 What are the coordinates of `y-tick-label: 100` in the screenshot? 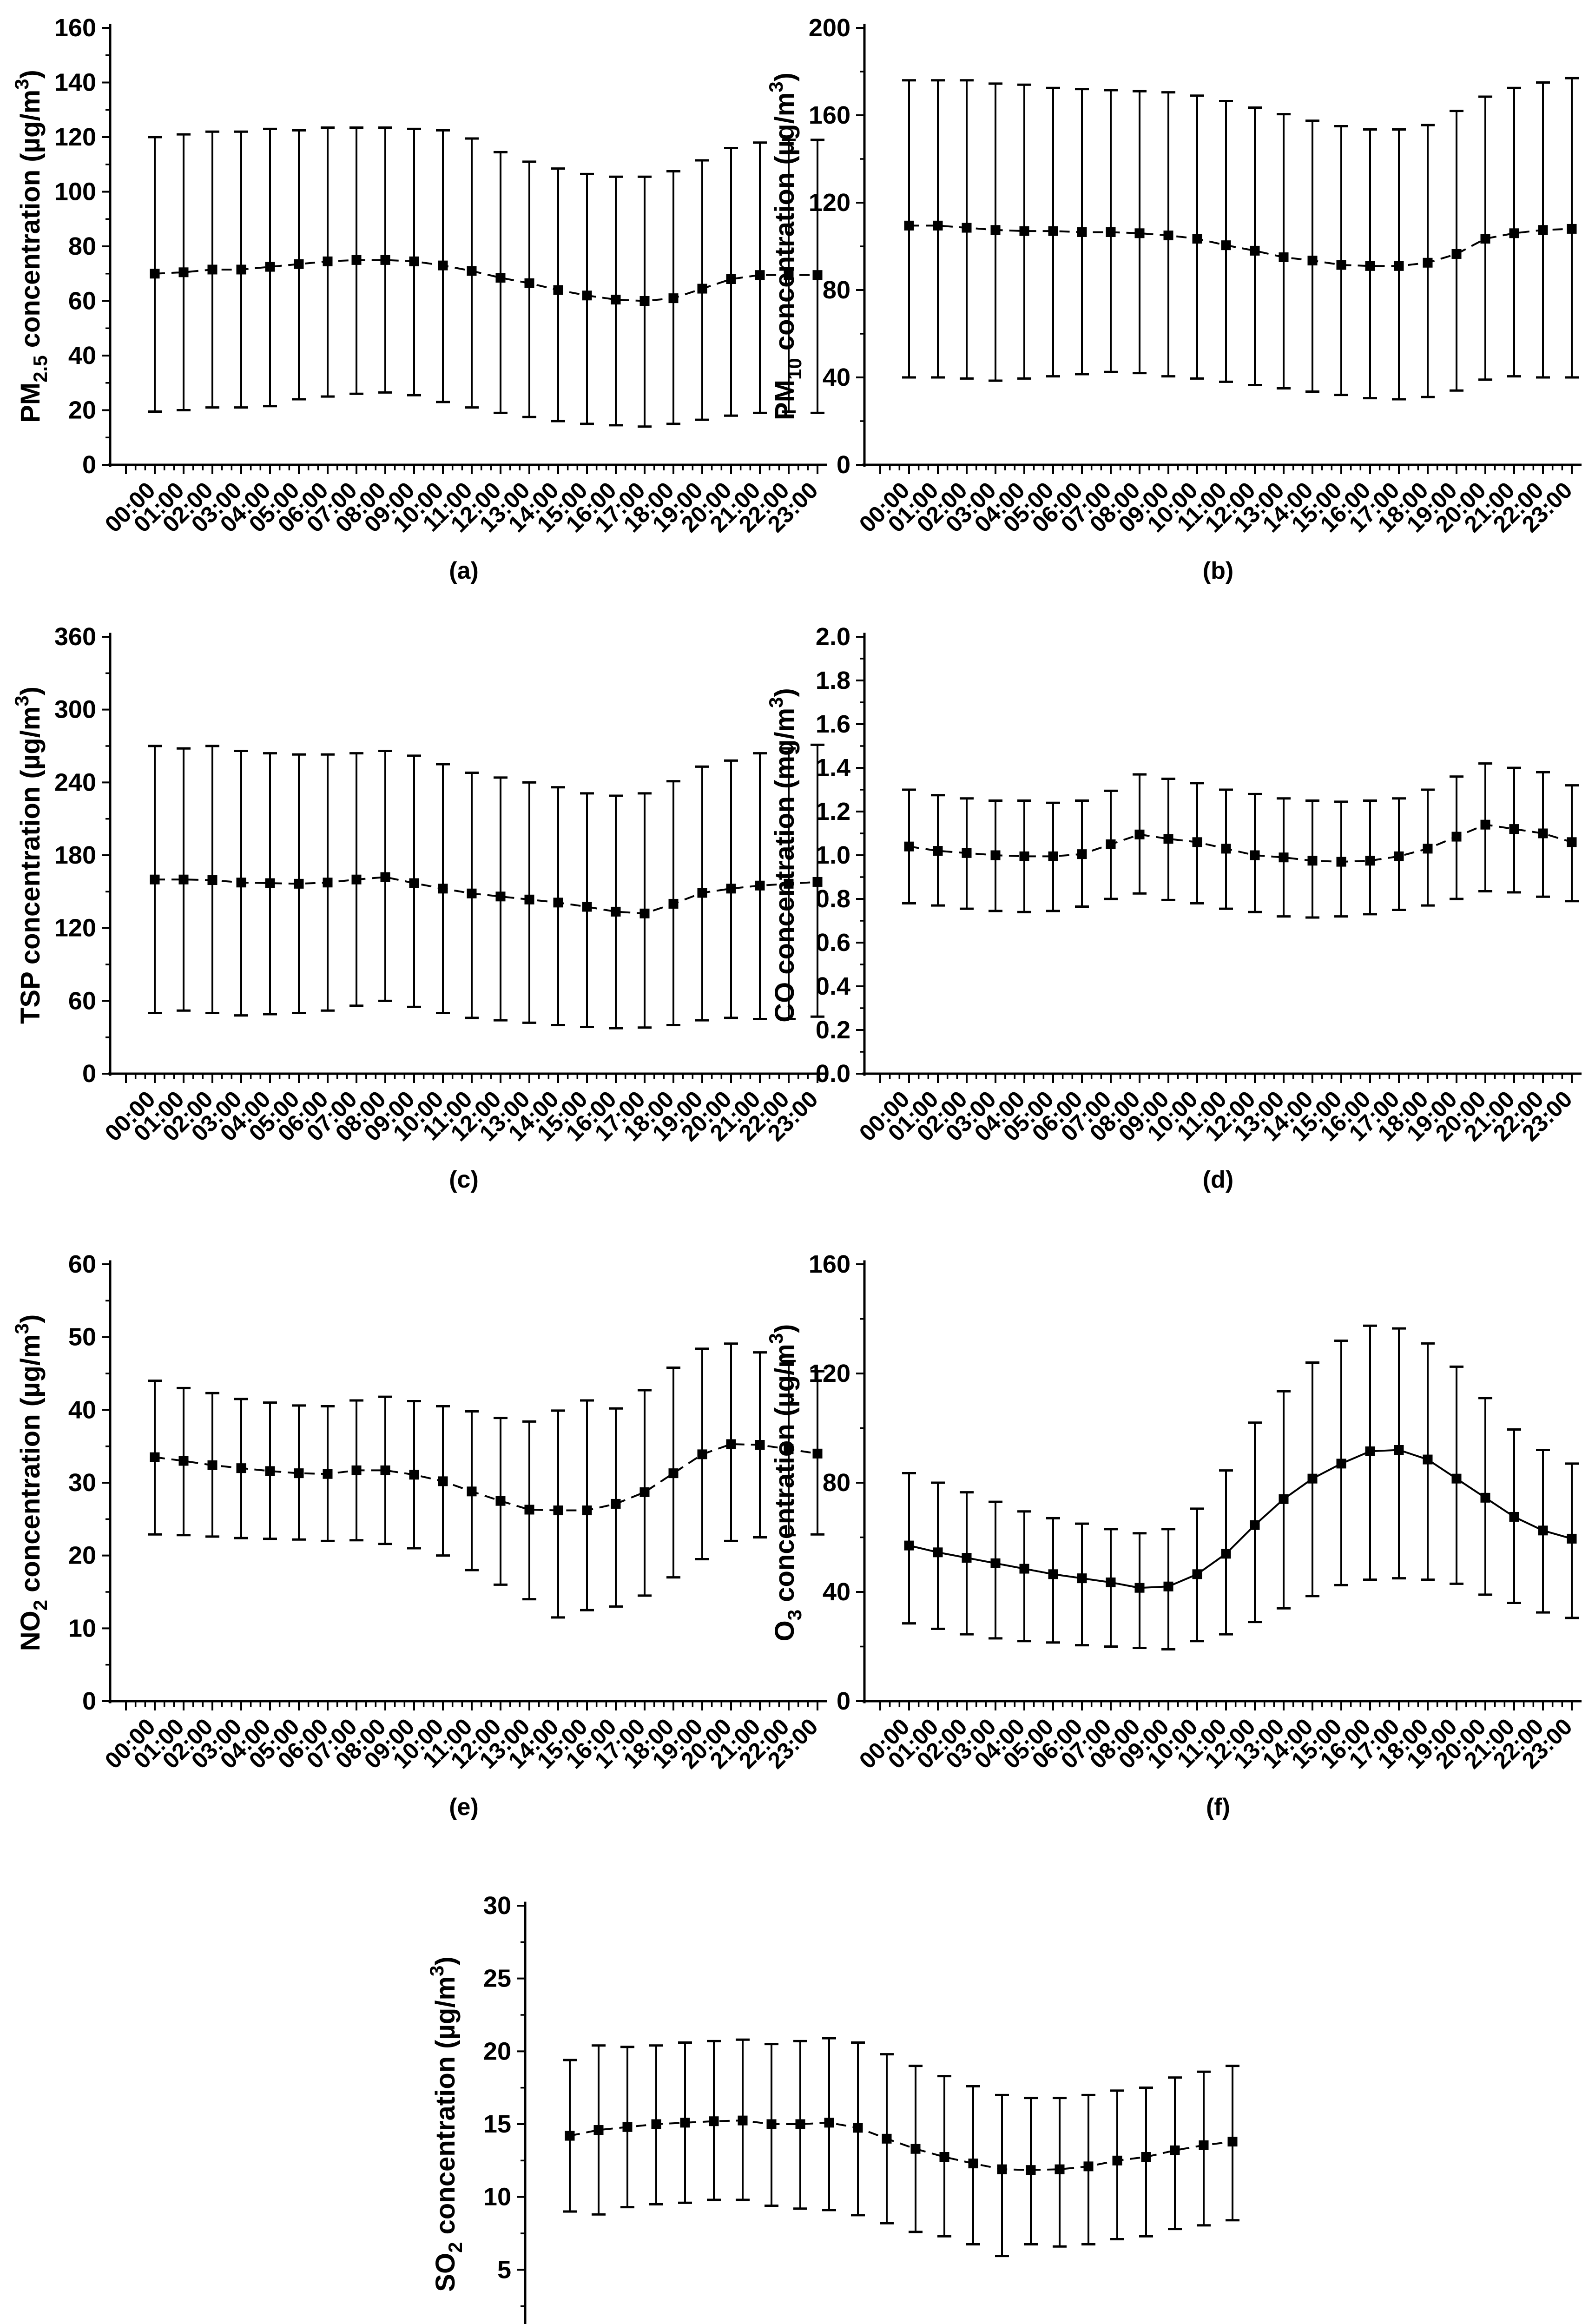 It's located at (75, 192).